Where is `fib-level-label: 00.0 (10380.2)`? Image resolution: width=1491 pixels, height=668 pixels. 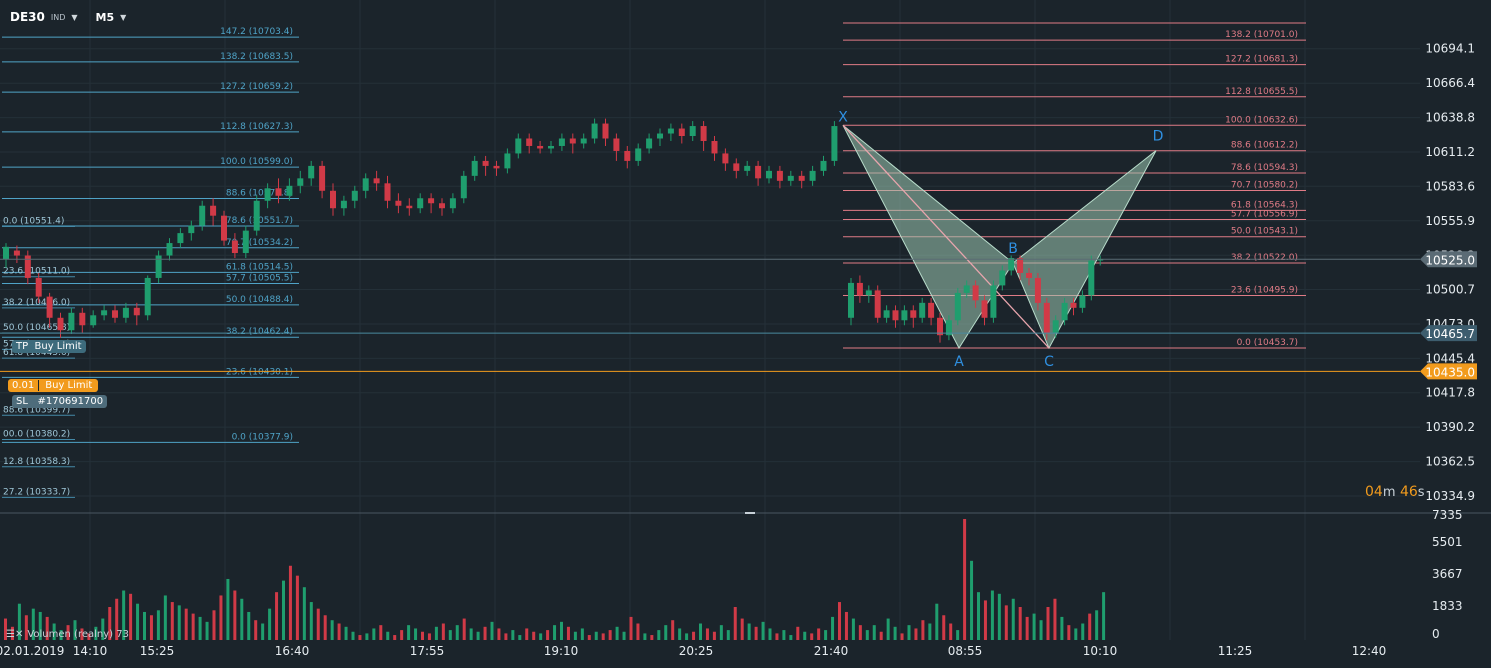
fib-level-label: 00.0 (10380.2) is located at coordinates (36, 435).